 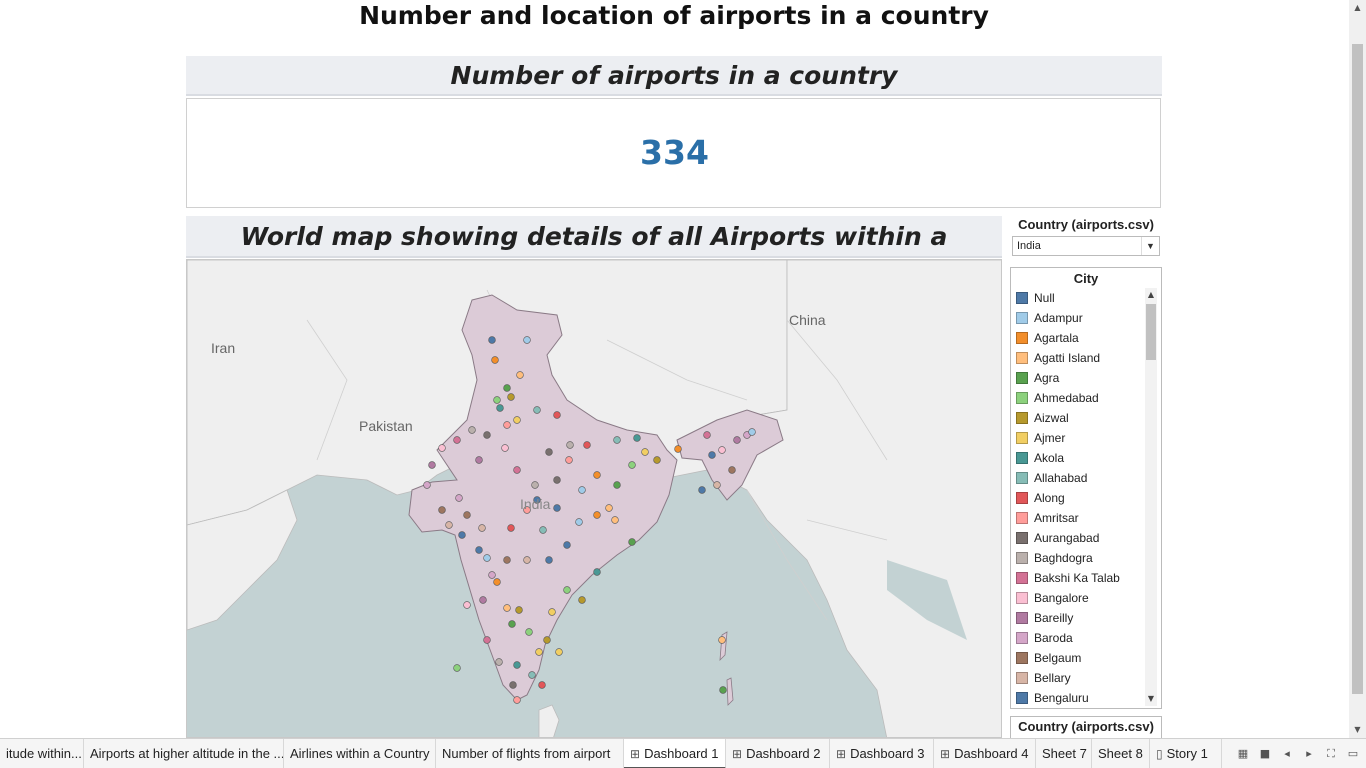 What do you see at coordinates (1079, 438) in the screenshot?
I see `legend-item: Ajmer` at bounding box center [1079, 438].